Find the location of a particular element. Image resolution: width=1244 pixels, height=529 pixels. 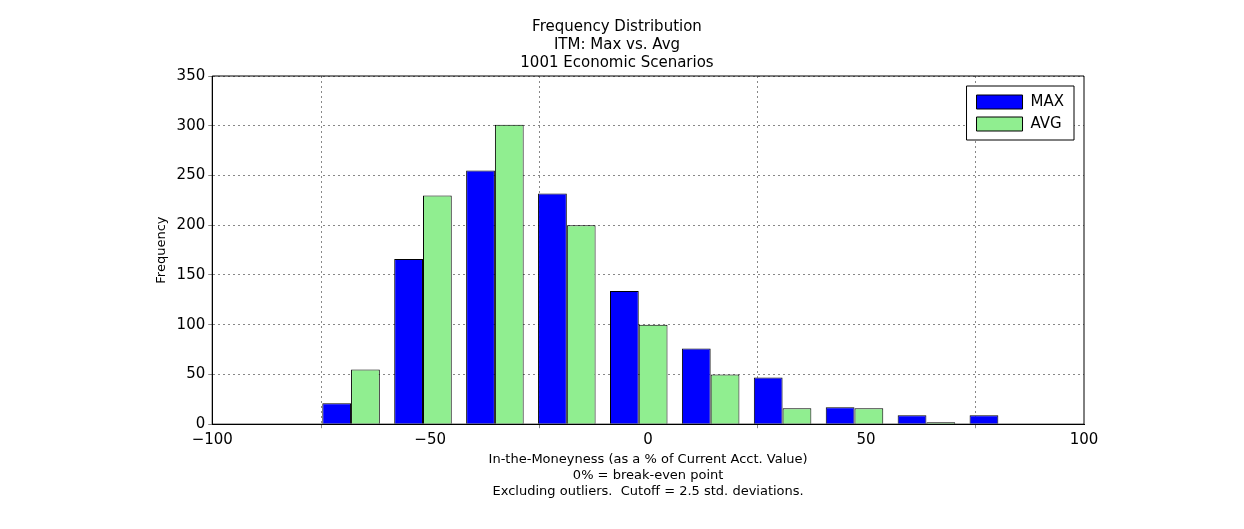

y-tick-label: 350 is located at coordinates (191, 74).